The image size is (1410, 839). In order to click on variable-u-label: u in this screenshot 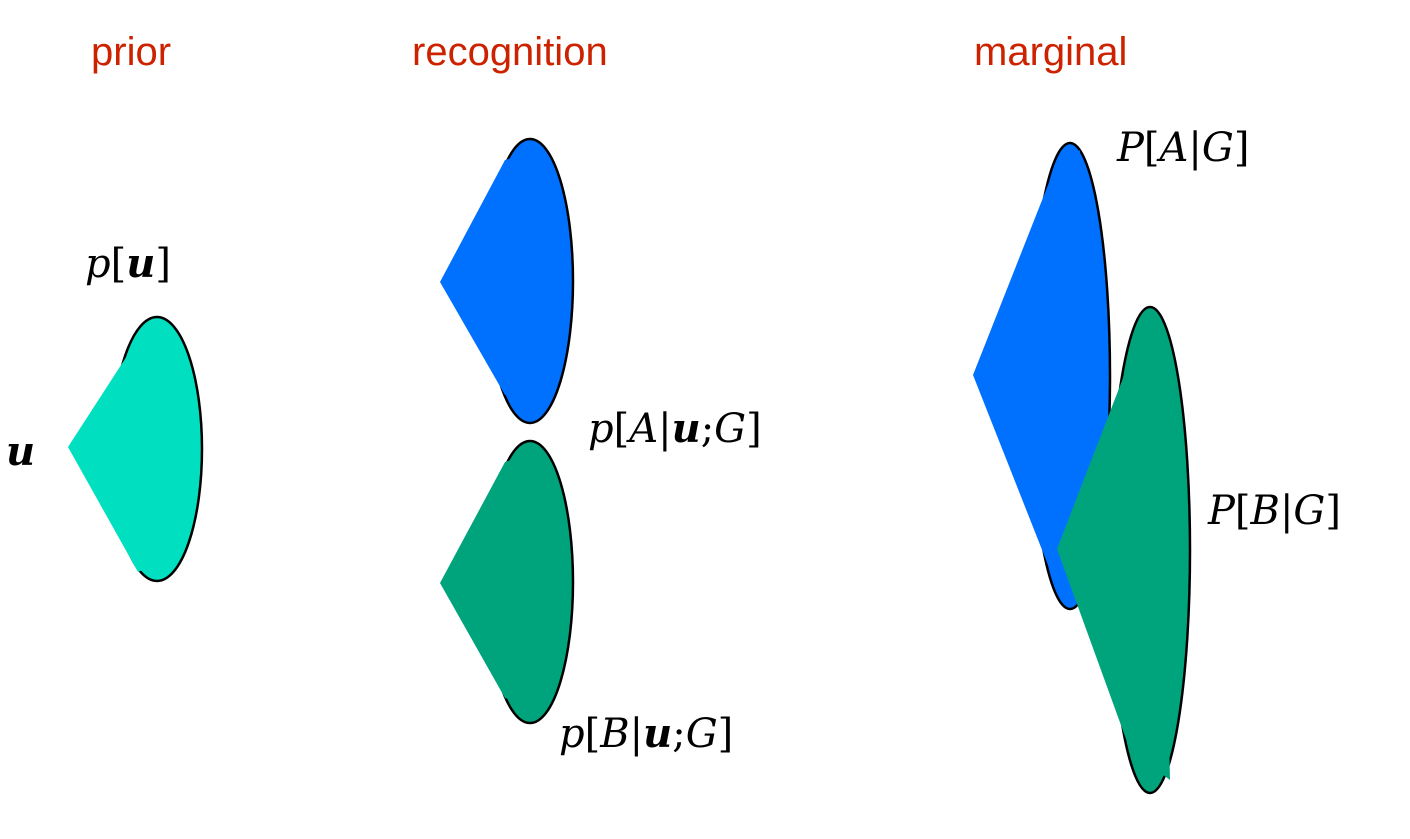, I will do `click(21, 451)`.